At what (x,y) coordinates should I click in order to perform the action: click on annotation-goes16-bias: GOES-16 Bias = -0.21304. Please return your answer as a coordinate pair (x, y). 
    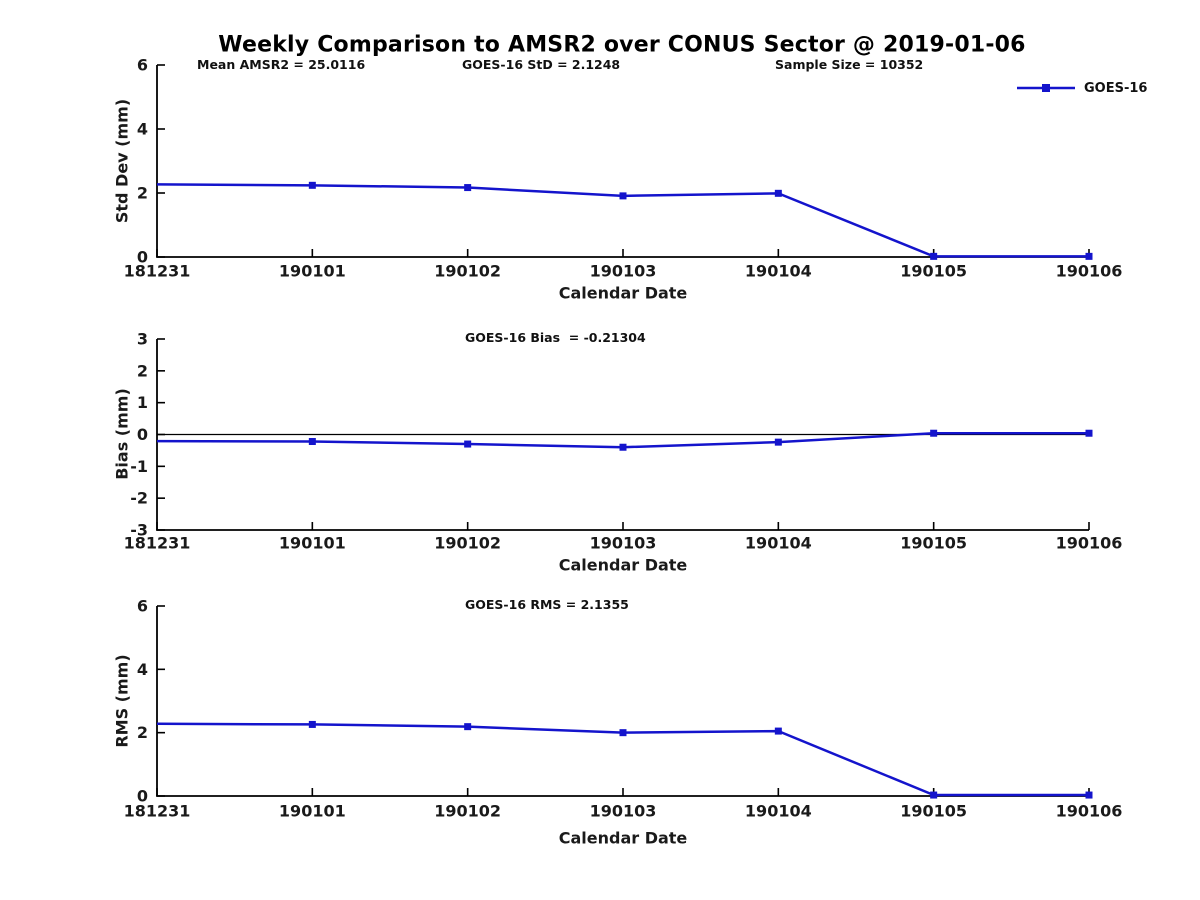
    Looking at the image, I should click on (555, 337).